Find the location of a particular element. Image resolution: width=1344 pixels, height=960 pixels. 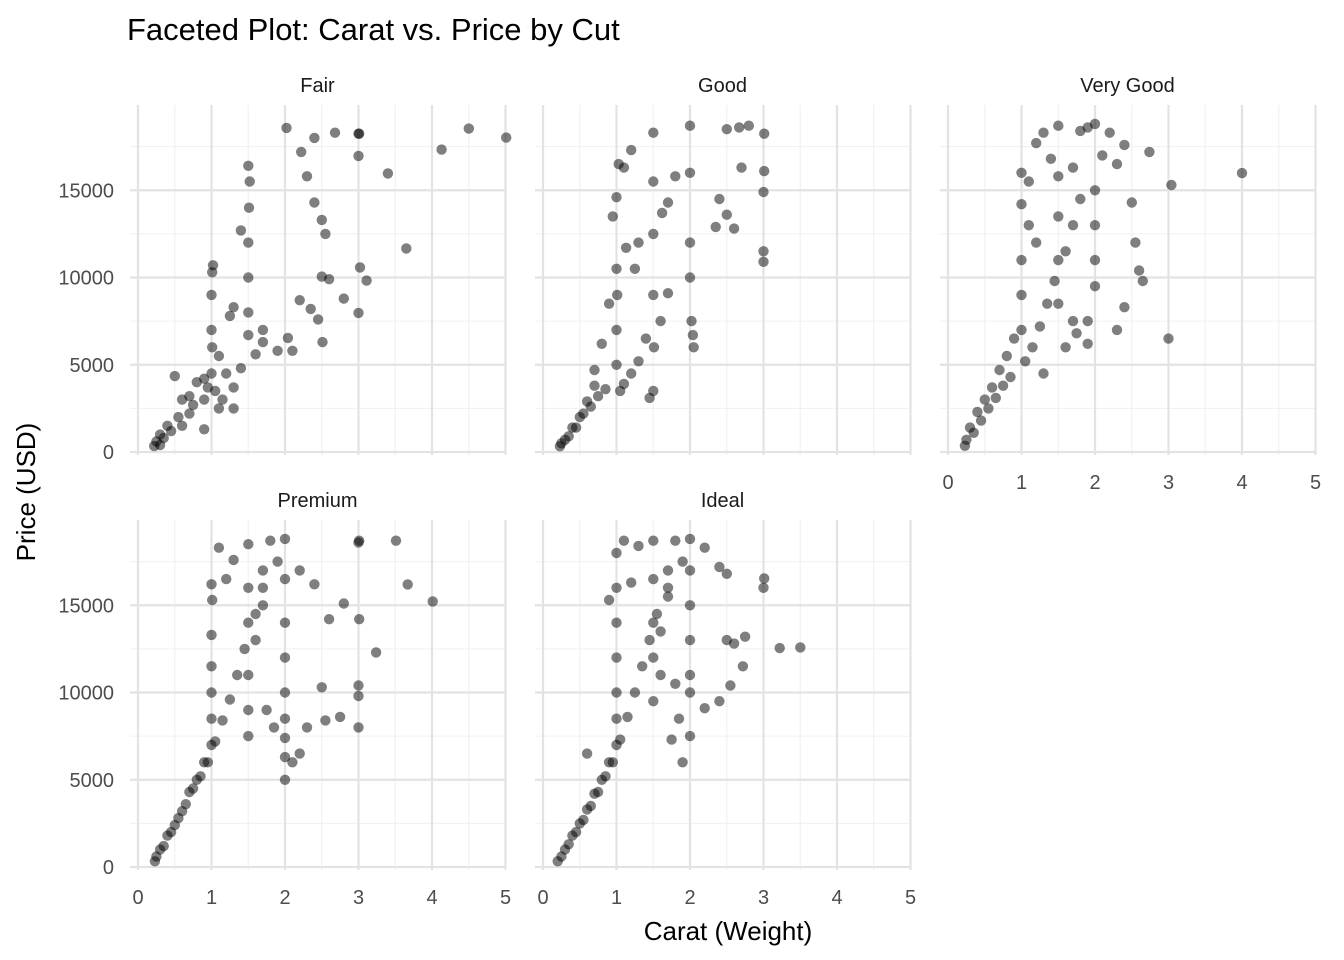

facet-strip-label: Very Good is located at coordinates (1127, 86).